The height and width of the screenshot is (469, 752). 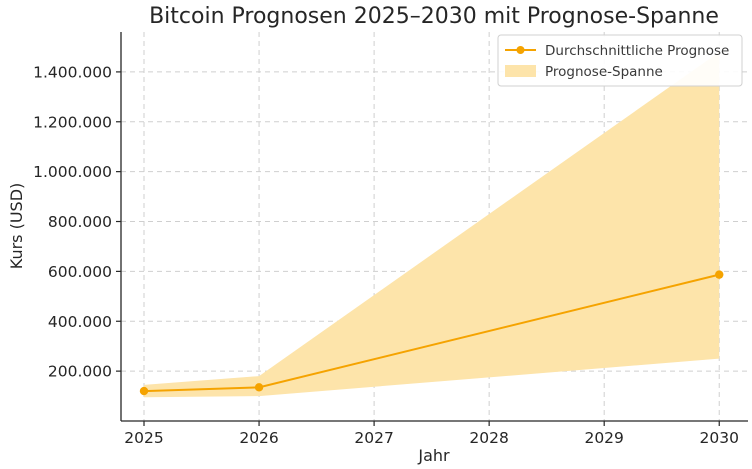 What do you see at coordinates (80, 272) in the screenshot?
I see `y-tick-label: 600.000` at bounding box center [80, 272].